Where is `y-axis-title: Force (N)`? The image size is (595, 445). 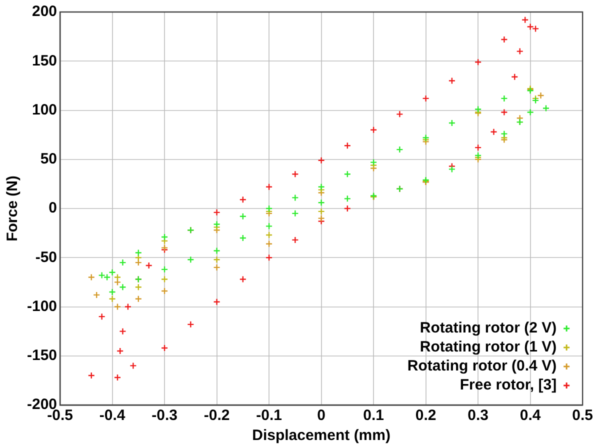 y-axis-title: Force (N) is located at coordinates (13, 209).